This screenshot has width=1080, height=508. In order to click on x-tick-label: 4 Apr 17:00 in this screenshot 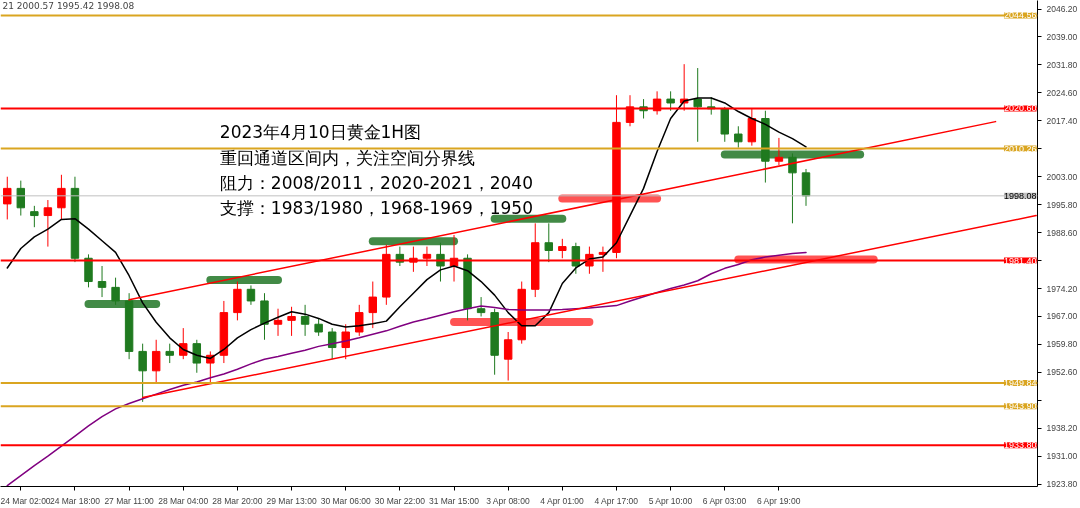, I will do `click(616, 500)`.